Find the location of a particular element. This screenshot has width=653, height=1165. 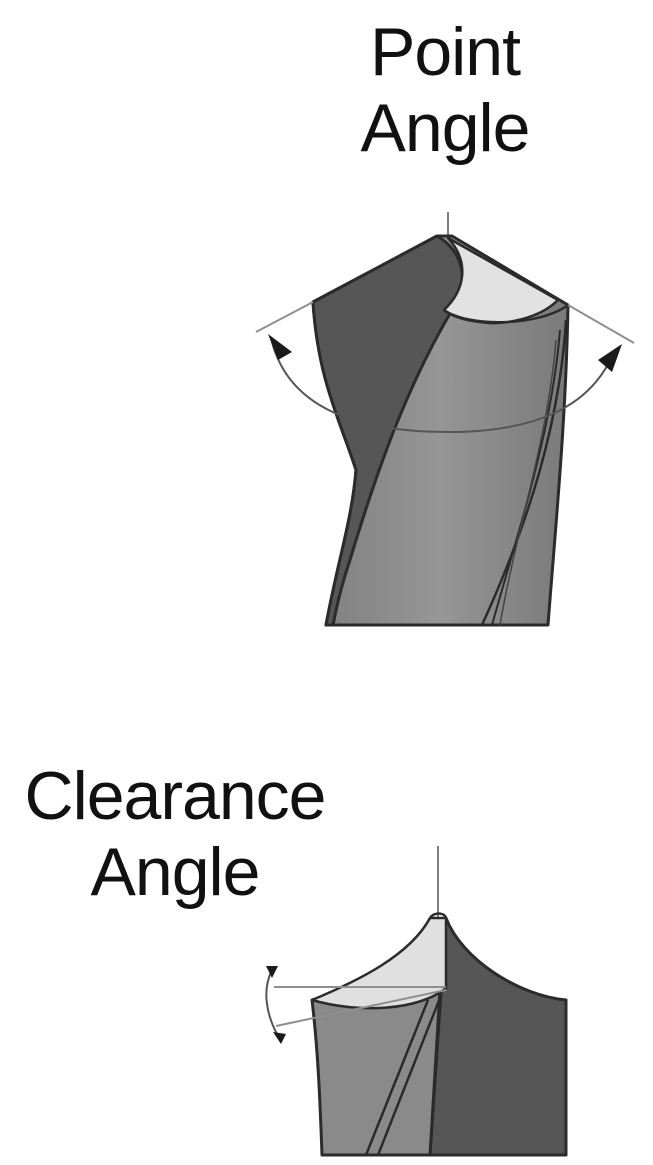

point-guide-left is located at coordinates (284, 317).